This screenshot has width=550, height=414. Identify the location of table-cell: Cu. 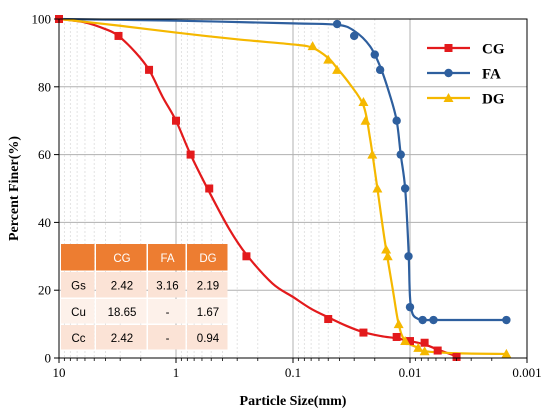
(78, 313).